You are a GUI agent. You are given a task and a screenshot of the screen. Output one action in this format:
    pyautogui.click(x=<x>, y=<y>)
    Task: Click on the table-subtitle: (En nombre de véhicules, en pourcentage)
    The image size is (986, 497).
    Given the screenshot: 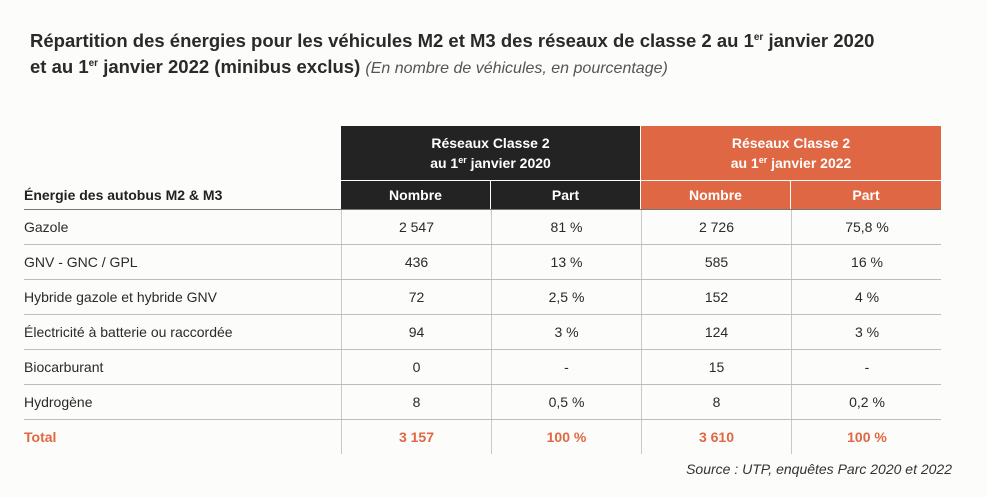 What is the action you would take?
    pyautogui.click(x=516, y=68)
    